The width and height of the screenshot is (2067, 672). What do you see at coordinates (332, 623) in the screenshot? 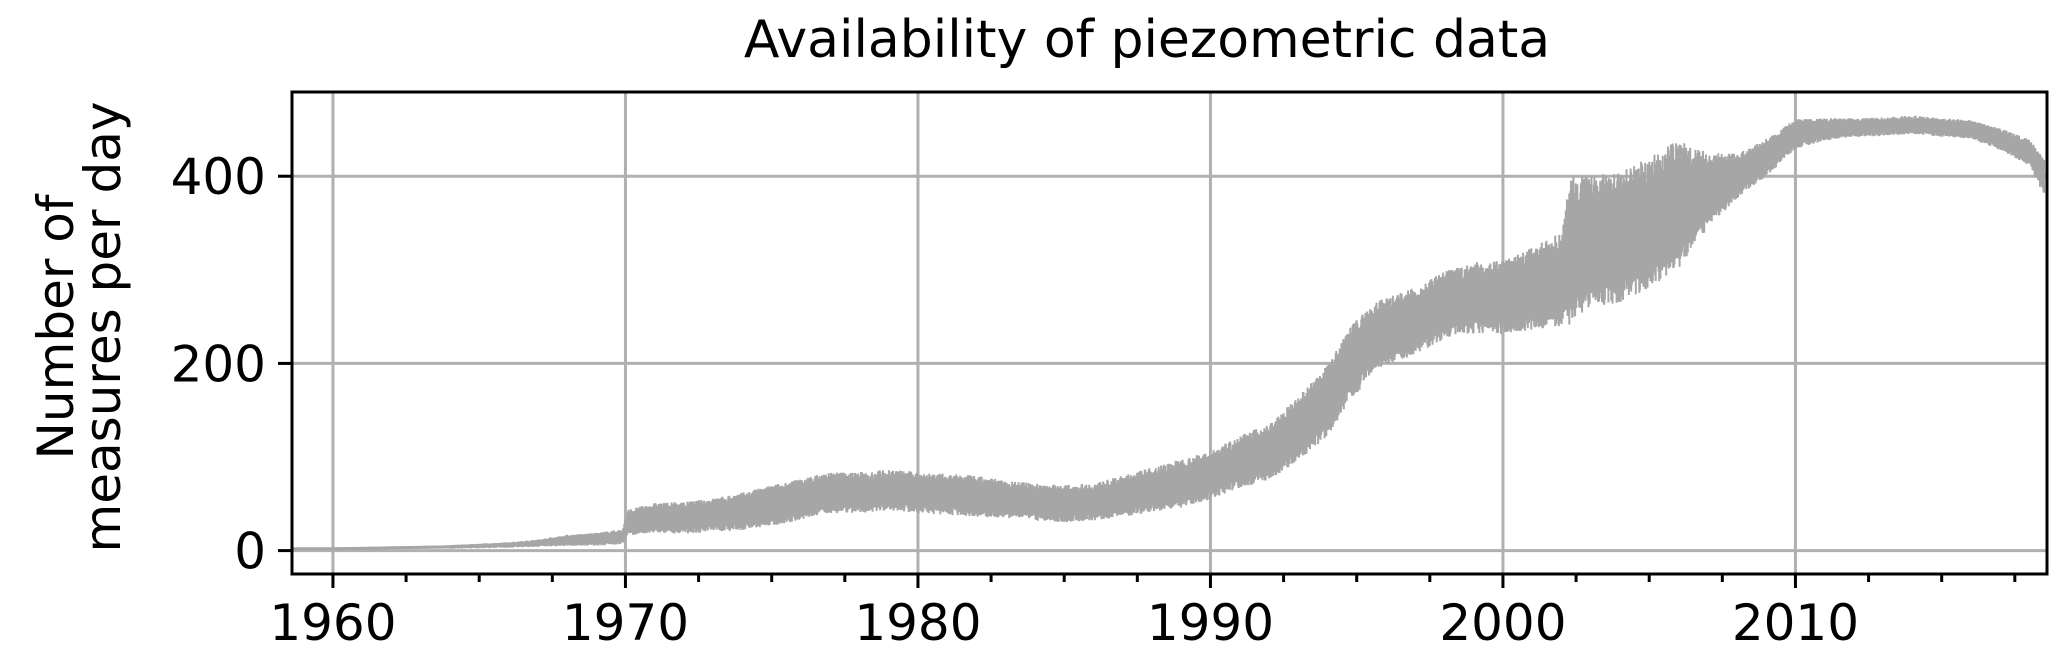
I see `x-tick-label: 1960` at bounding box center [332, 623].